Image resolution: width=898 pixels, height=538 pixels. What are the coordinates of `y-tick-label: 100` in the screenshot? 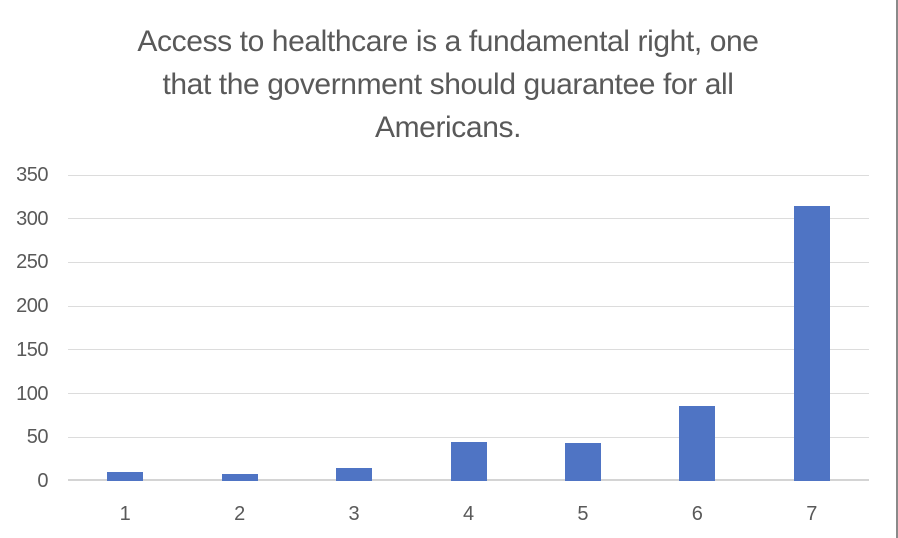 It's located at (32, 393).